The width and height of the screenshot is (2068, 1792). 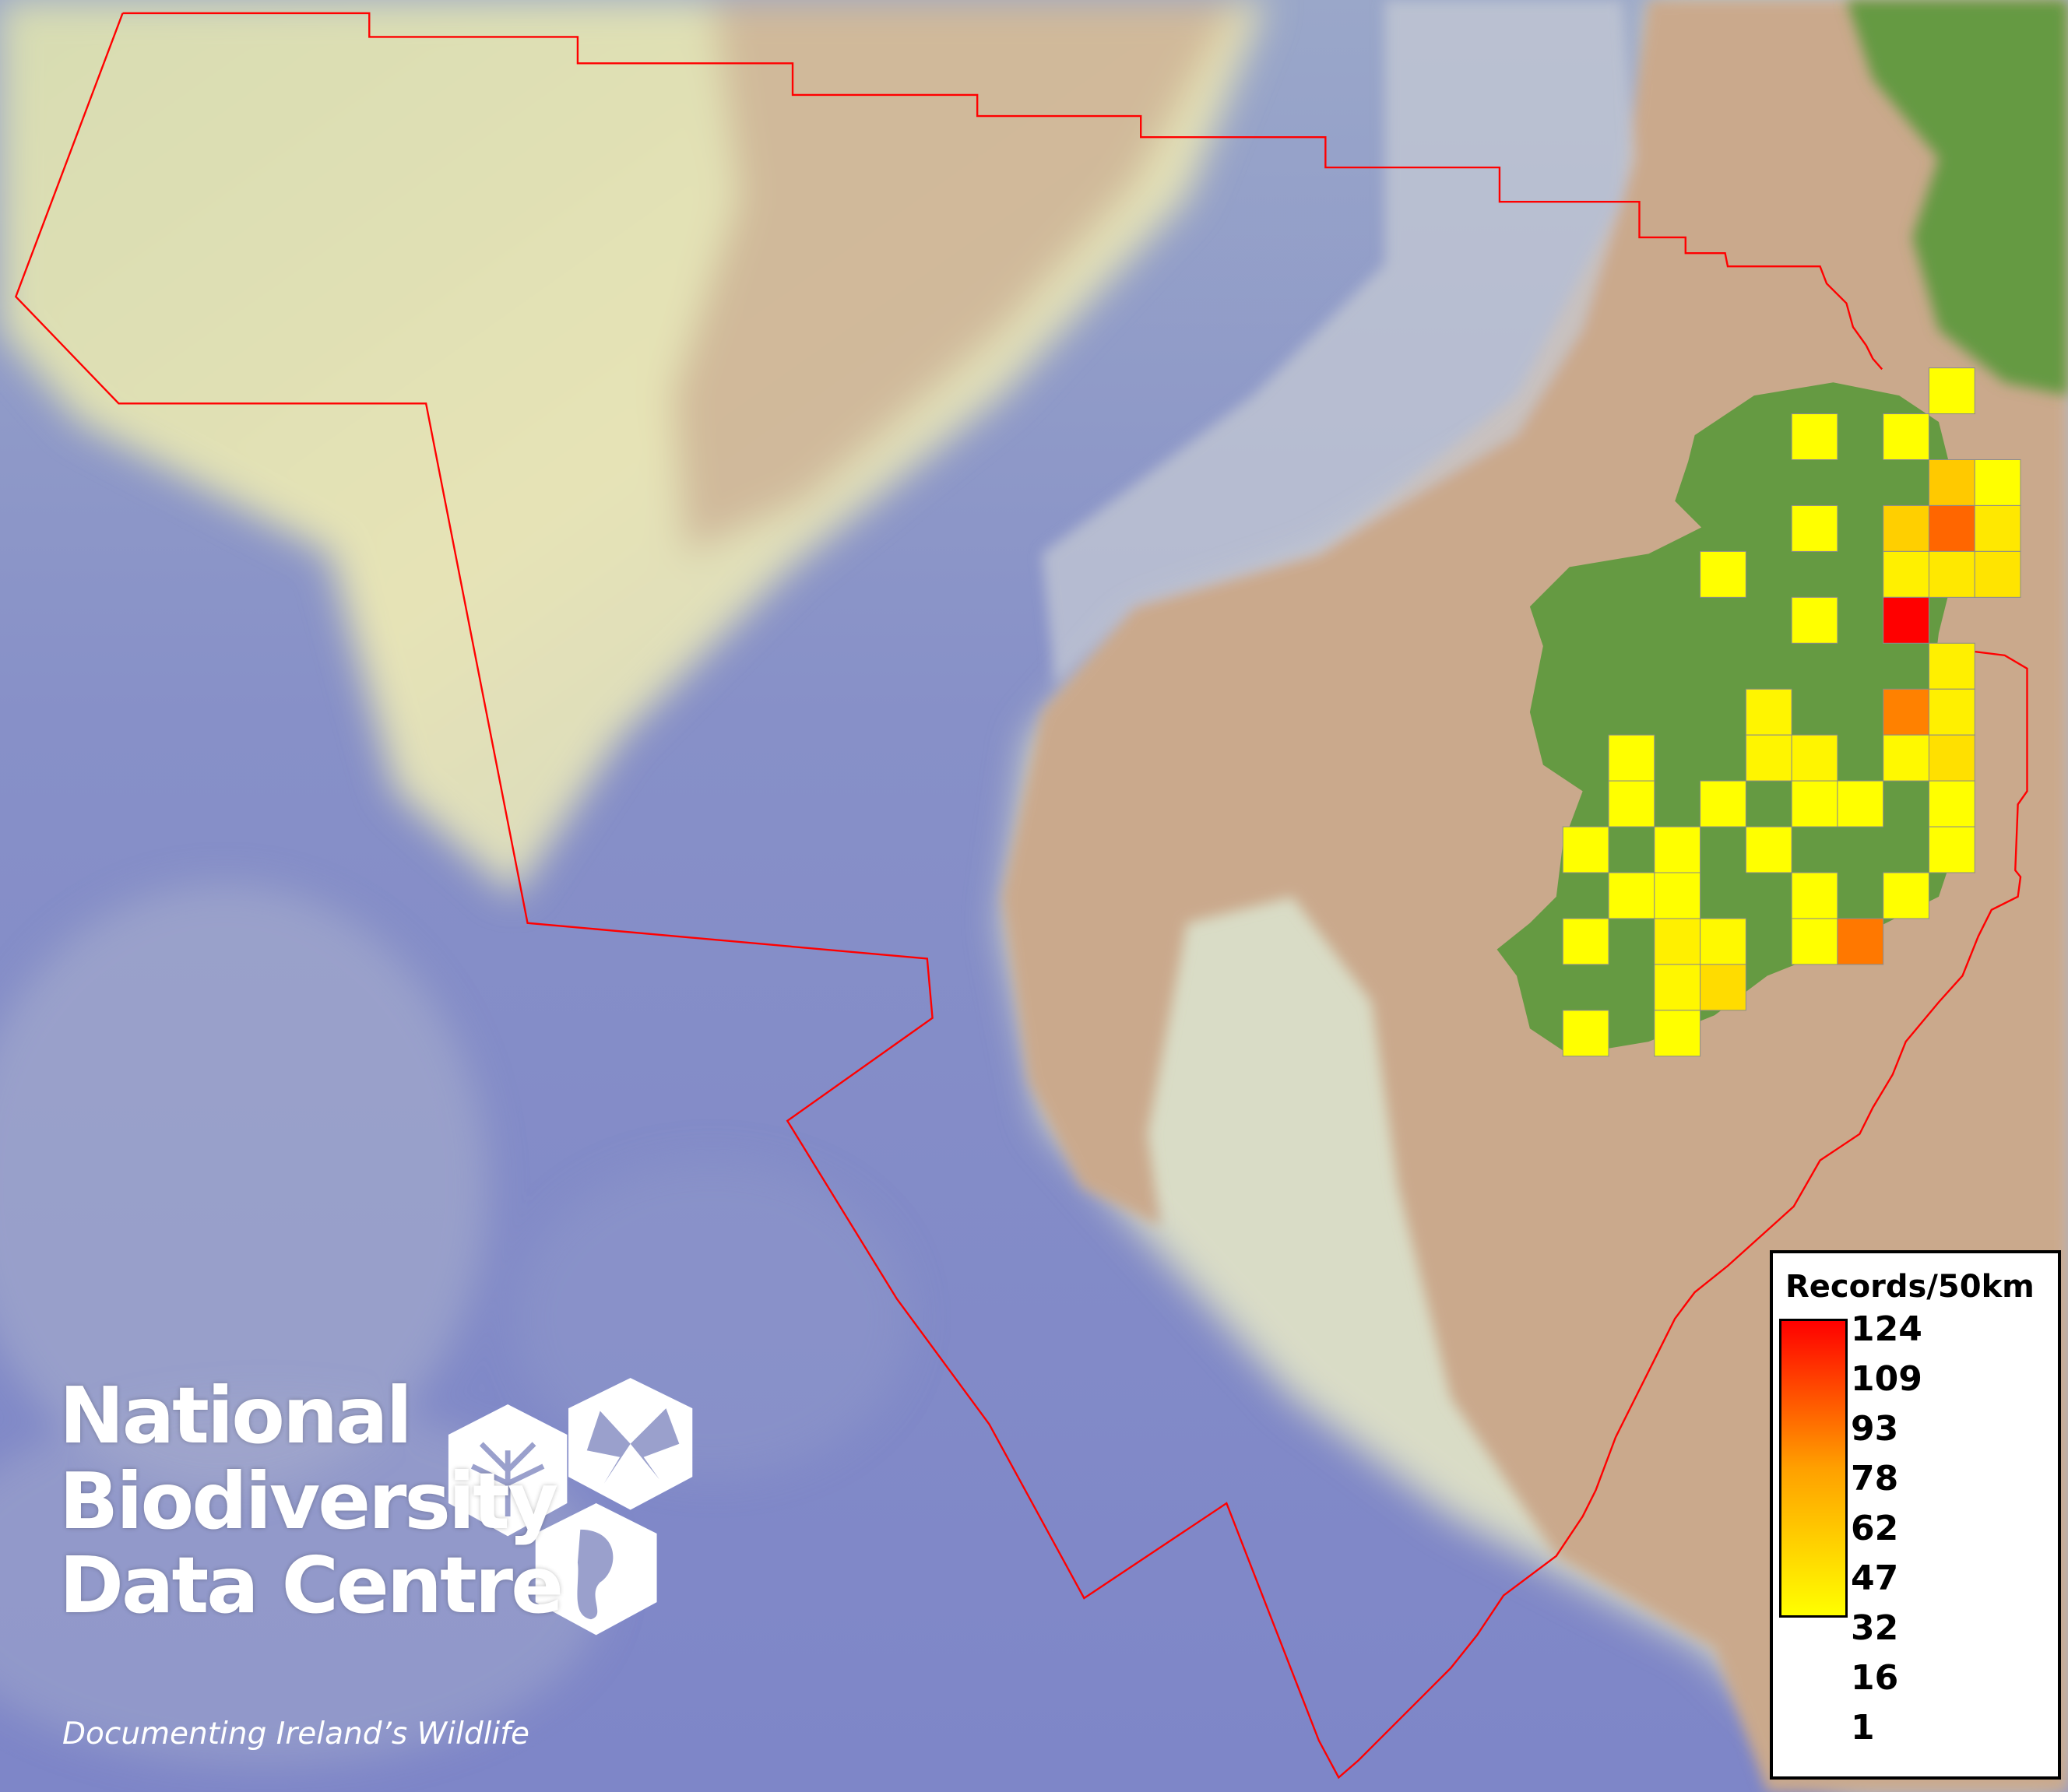 I want to click on logo-tagline: Documenting Ireland’s Wildlife, so click(x=296, y=1734).